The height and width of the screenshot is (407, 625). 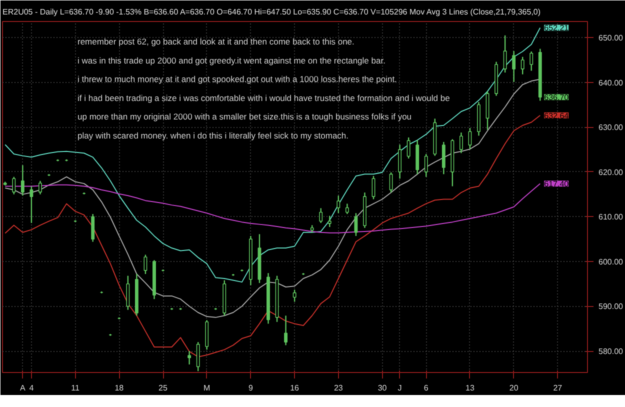 I want to click on x-tick-label: 9, so click(x=251, y=388).